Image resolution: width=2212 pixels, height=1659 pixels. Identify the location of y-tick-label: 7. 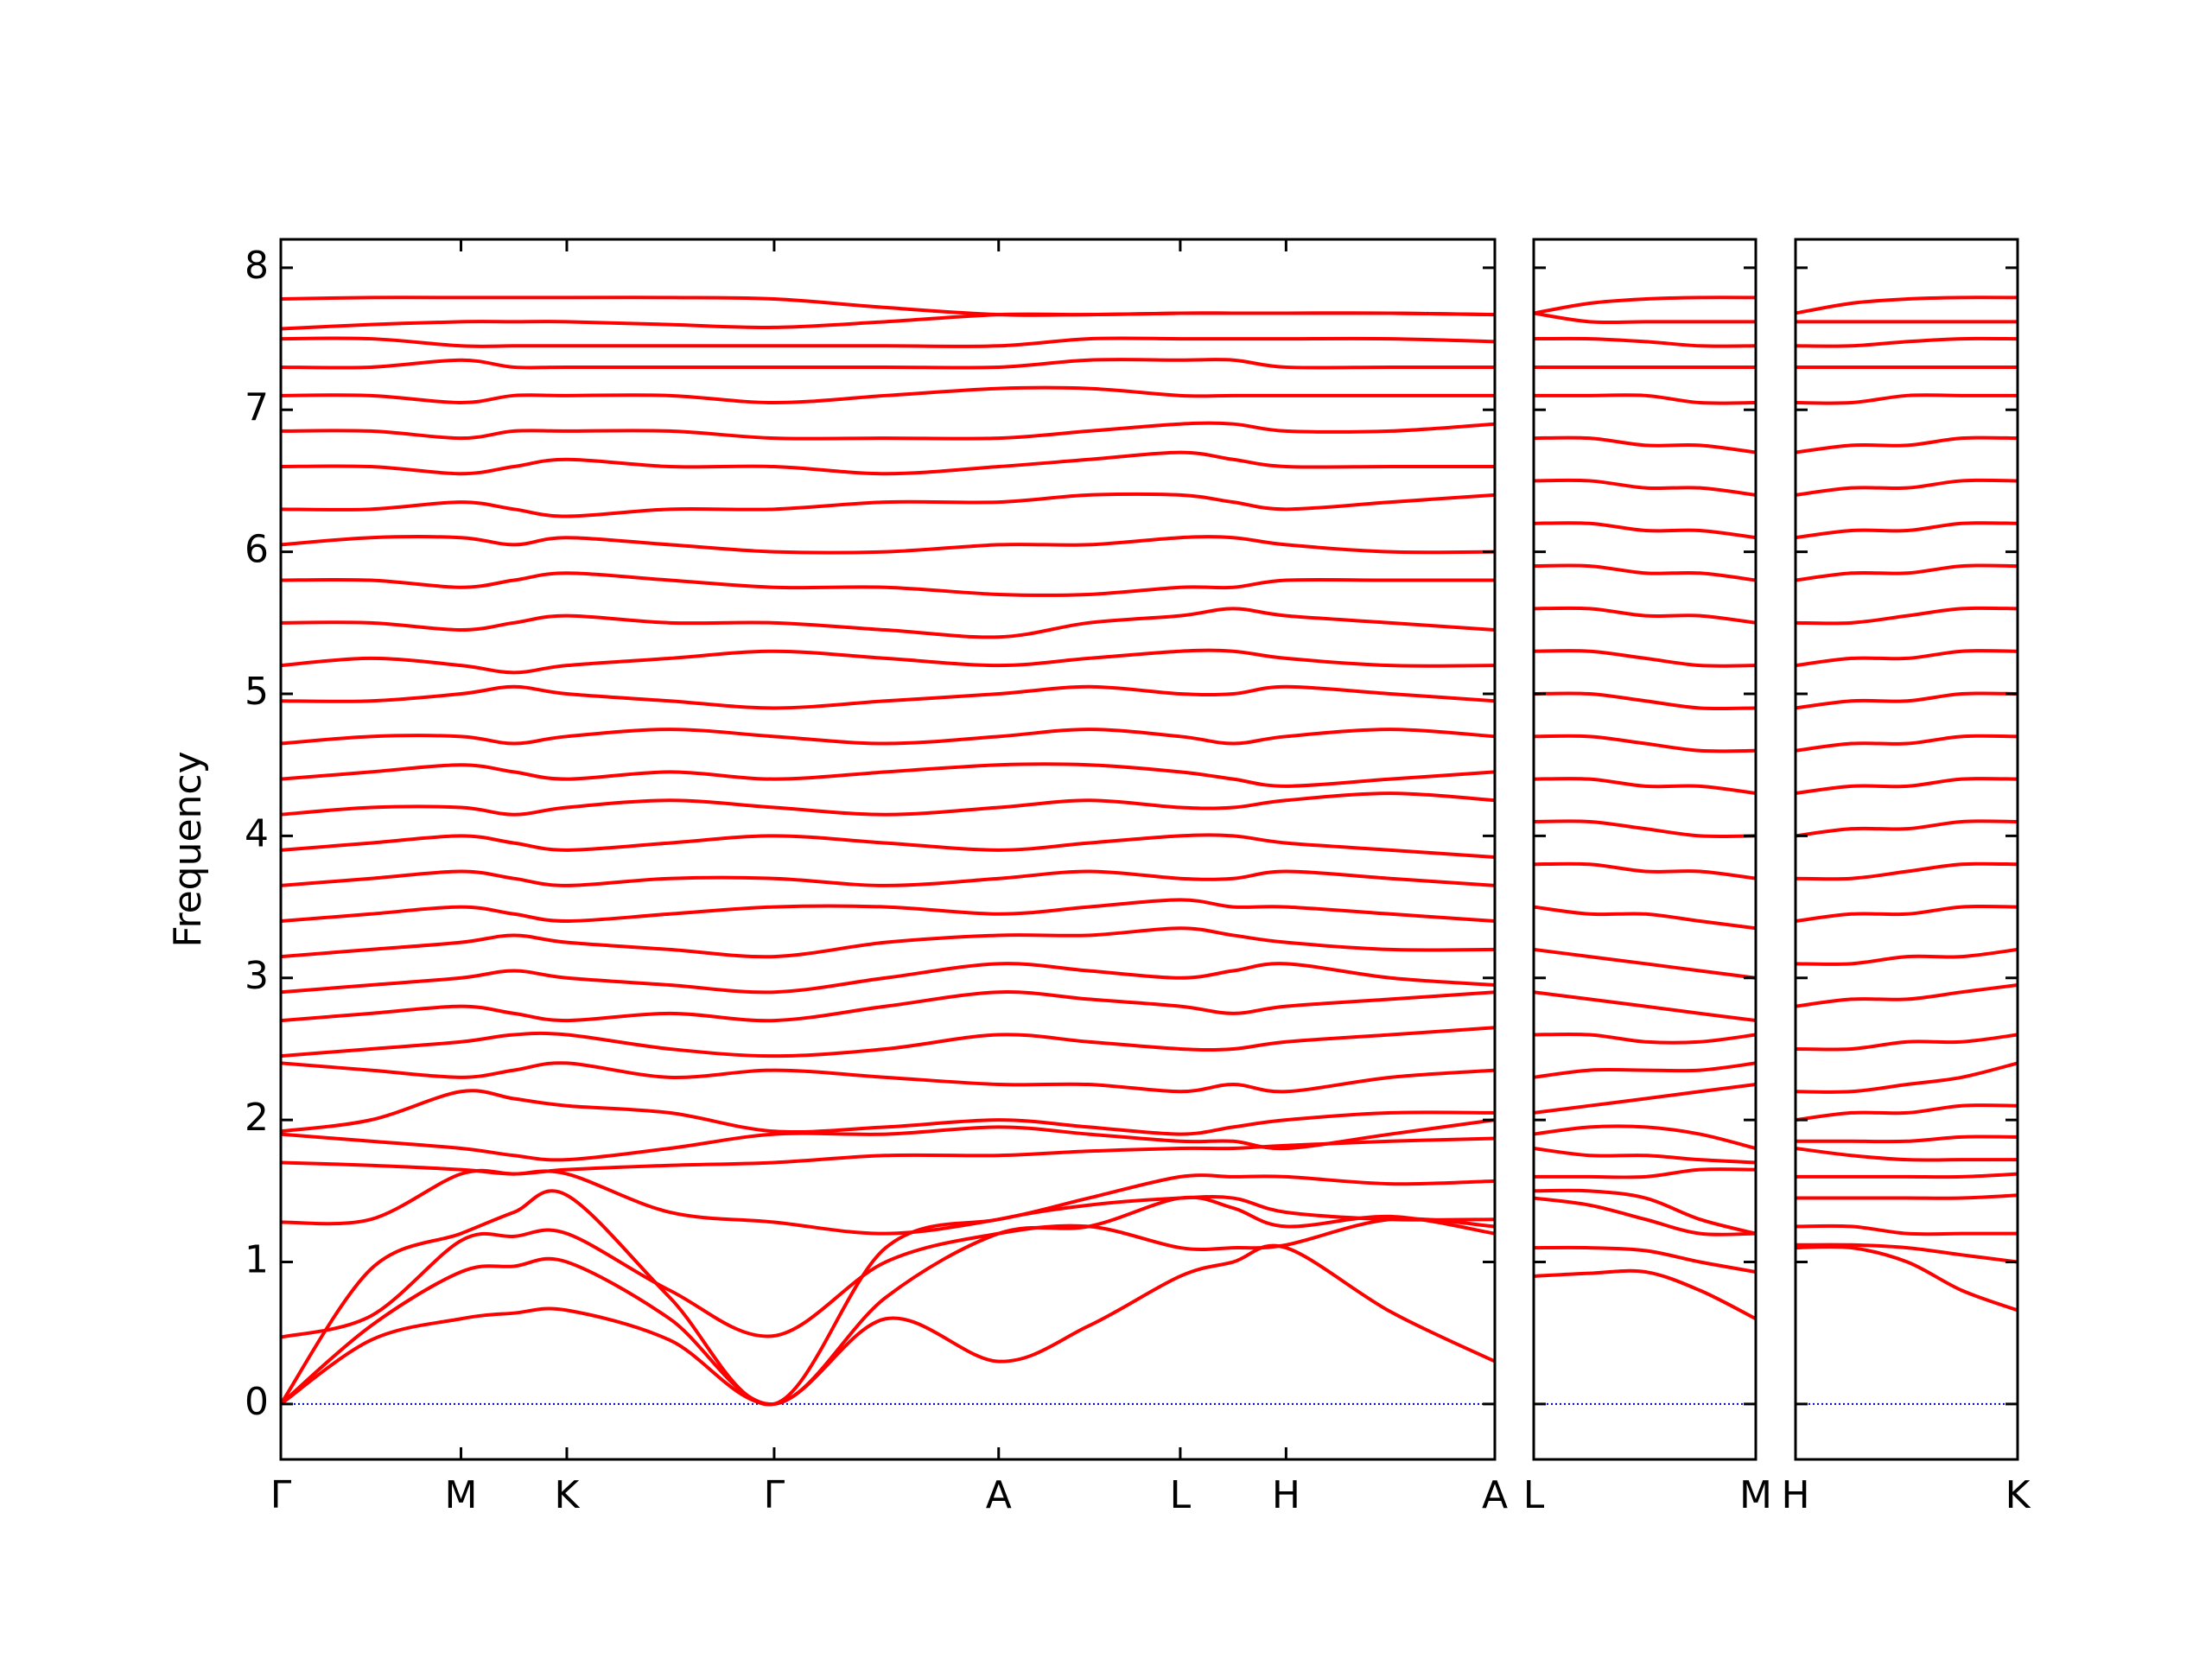
(257, 407).